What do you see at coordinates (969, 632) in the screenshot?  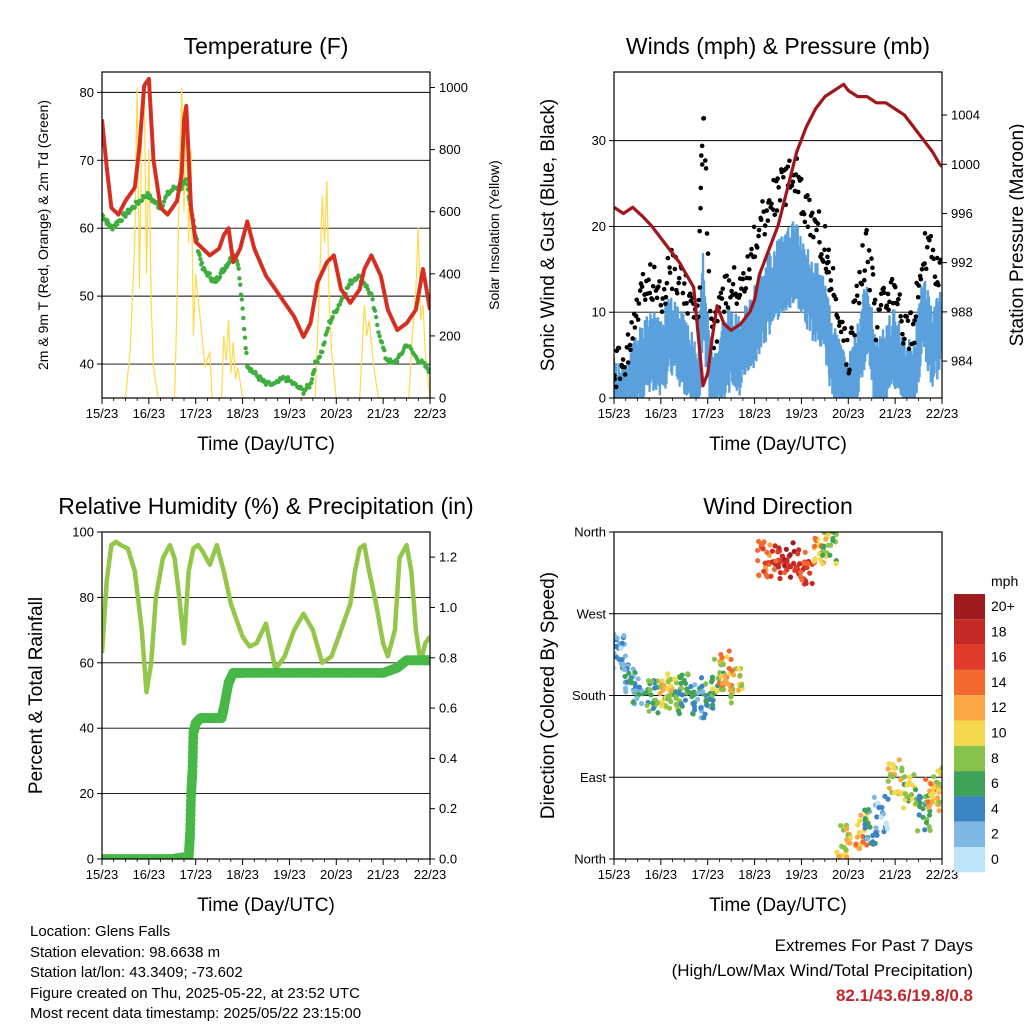 I see `colorbar-swatch` at bounding box center [969, 632].